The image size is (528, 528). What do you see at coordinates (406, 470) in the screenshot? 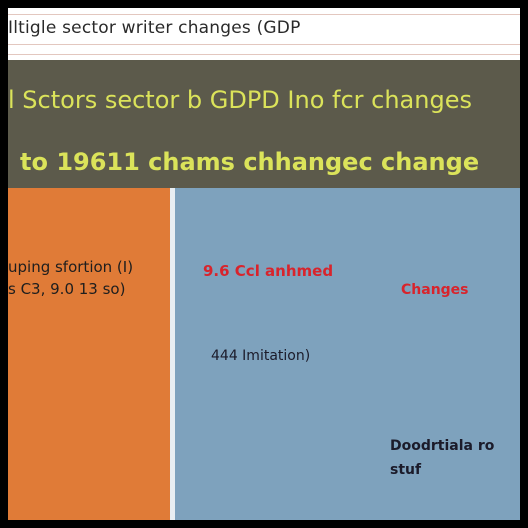
I see `dark-label-2-line-2: stuf` at bounding box center [406, 470].